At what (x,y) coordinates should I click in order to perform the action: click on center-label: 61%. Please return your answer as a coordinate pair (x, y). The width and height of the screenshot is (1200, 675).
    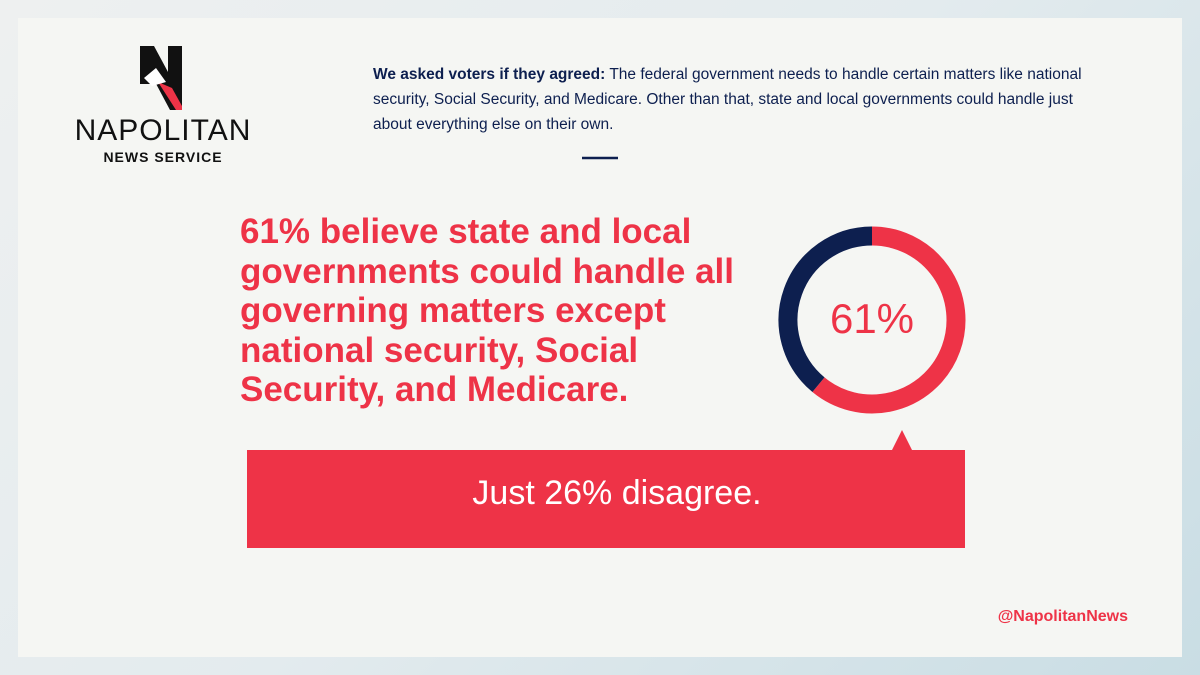
    Looking at the image, I should click on (872, 318).